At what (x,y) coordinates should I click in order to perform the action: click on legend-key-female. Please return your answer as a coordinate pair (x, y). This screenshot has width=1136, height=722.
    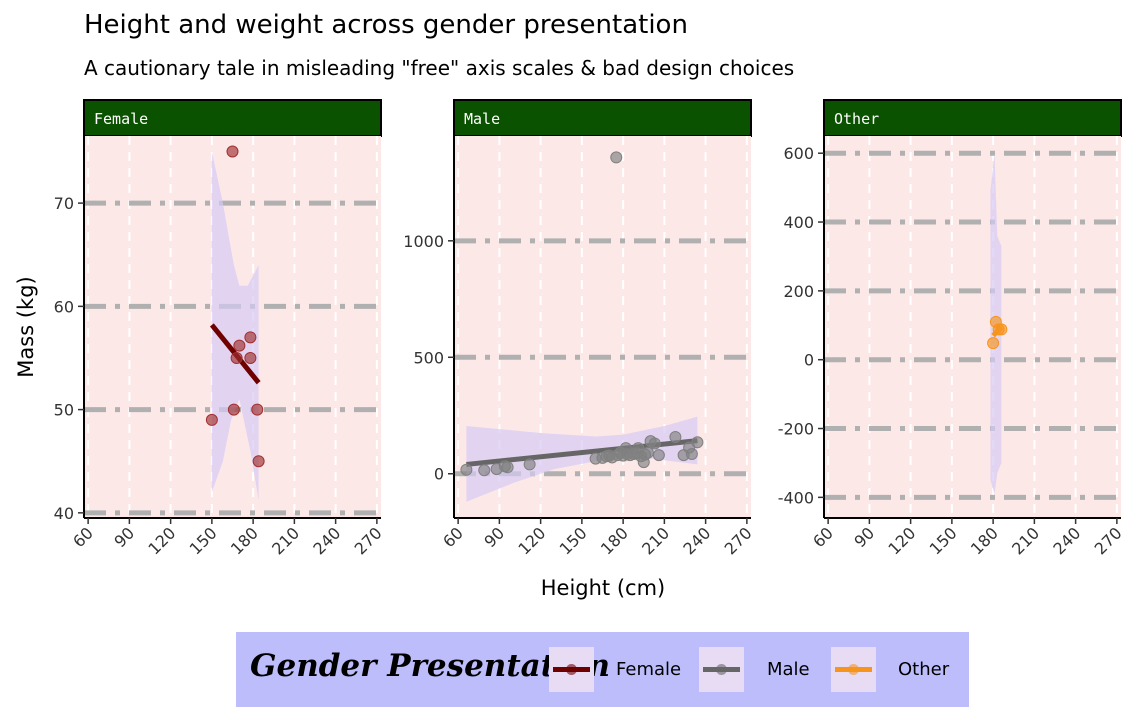
    Looking at the image, I should click on (571, 669).